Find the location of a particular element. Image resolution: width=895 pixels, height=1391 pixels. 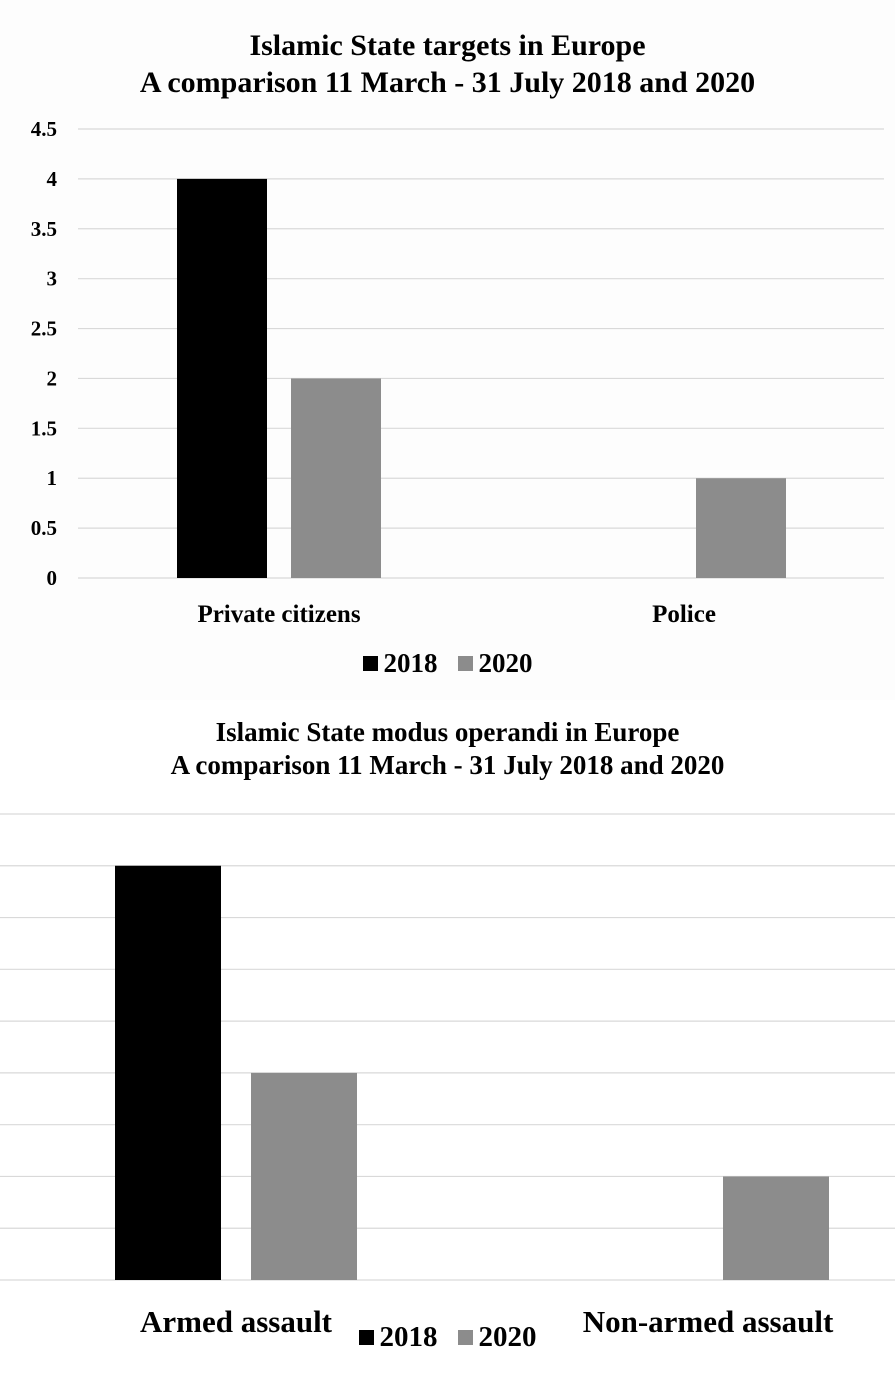

y-tick-label: 2.5 is located at coordinates (44, 329).